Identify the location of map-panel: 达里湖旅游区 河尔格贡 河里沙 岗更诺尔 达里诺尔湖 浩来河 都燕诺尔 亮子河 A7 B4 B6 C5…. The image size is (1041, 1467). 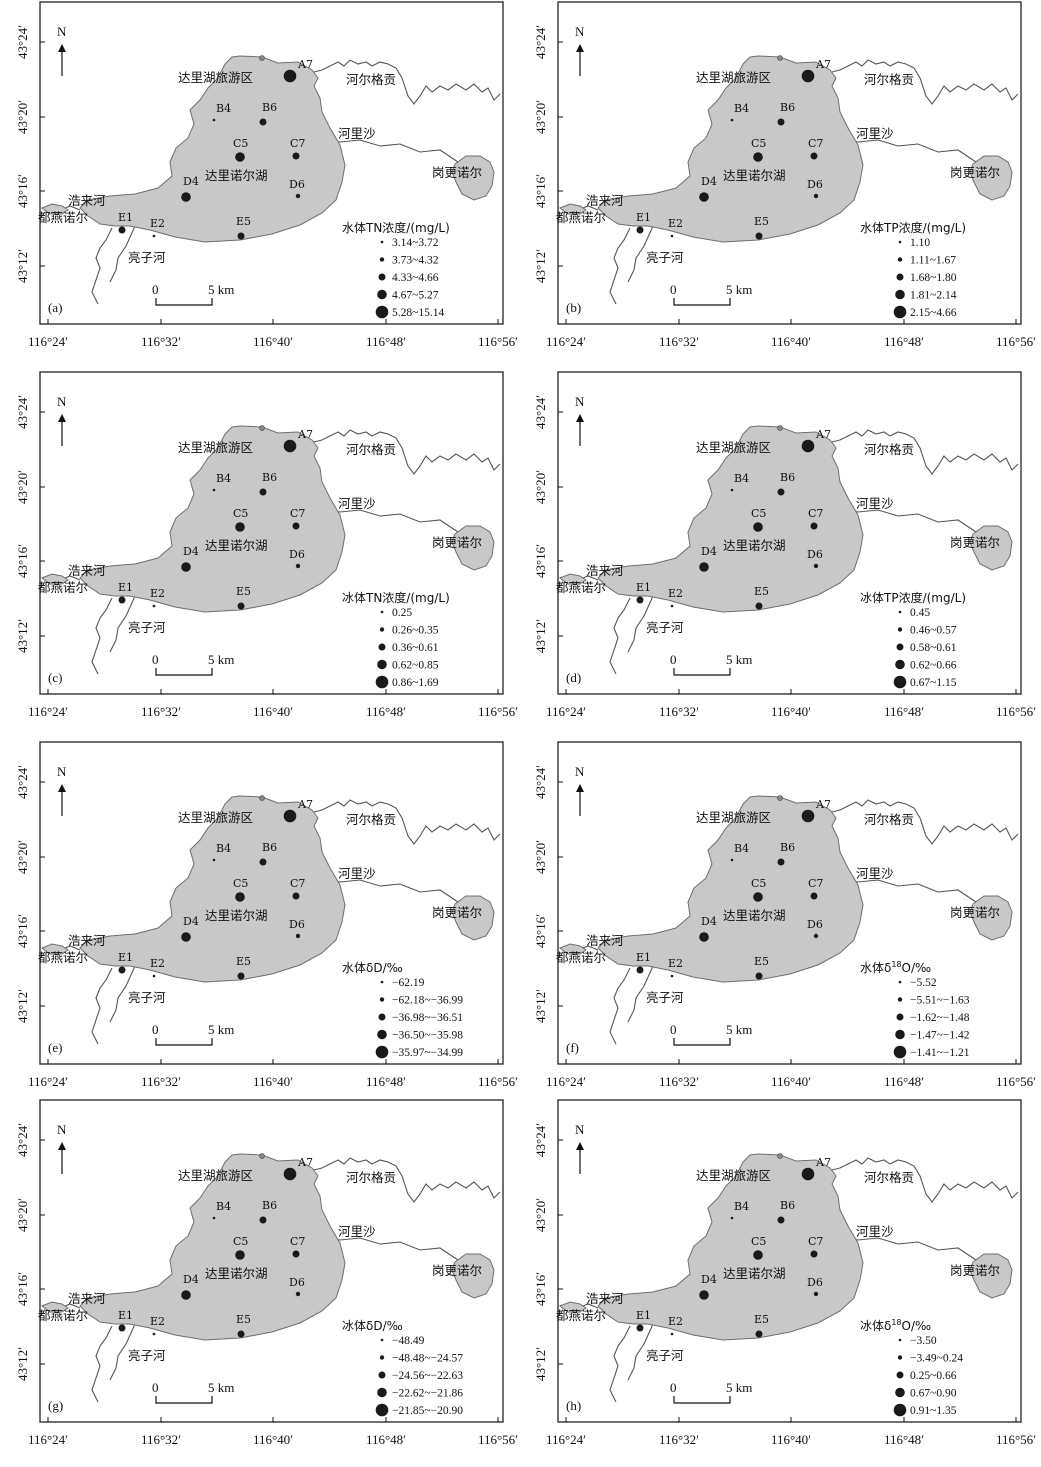
(778, 554).